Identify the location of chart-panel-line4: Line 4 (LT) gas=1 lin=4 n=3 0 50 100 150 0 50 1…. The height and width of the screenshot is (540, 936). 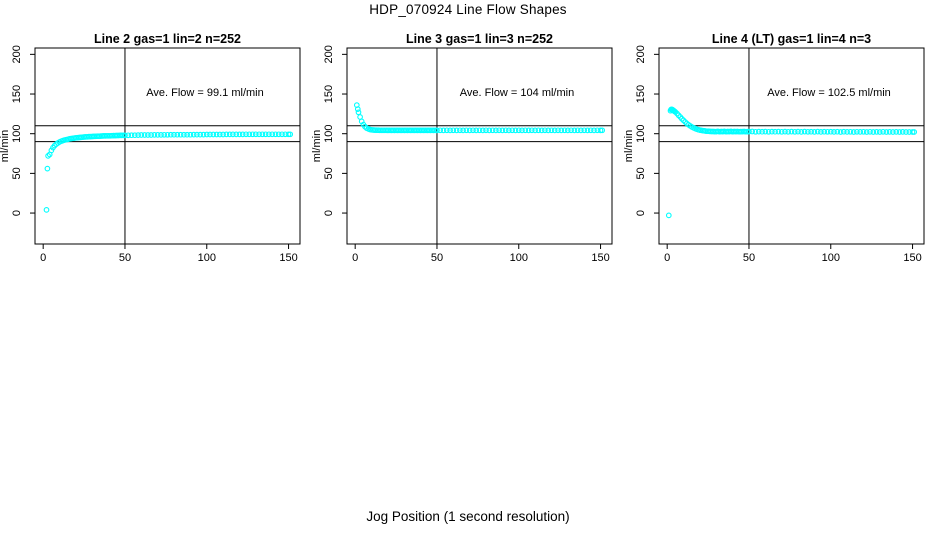
(774, 148).